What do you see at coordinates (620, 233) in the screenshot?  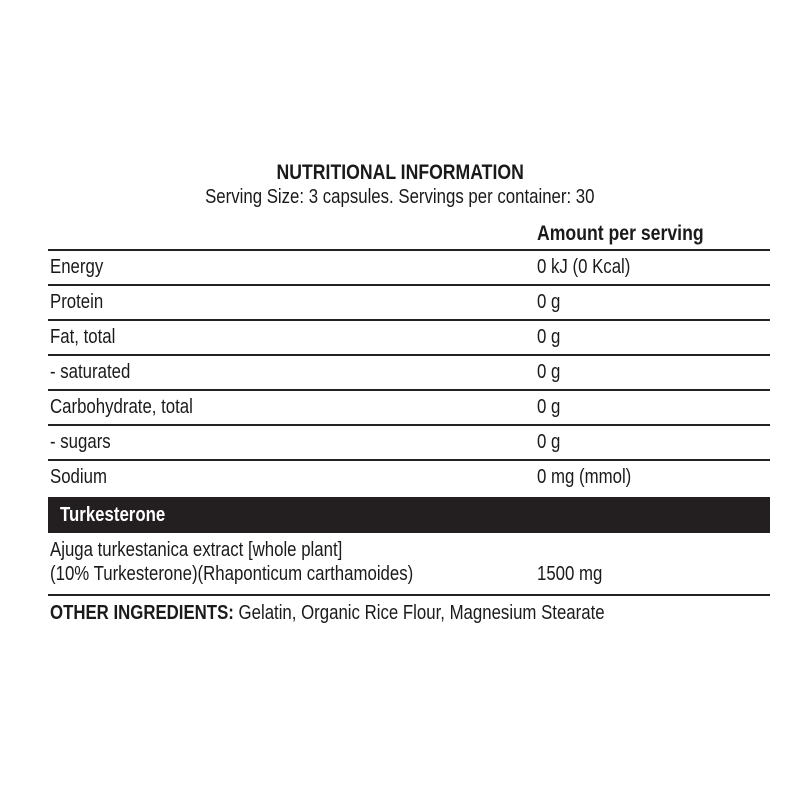 I see `column-header-text: Amount per serving` at bounding box center [620, 233].